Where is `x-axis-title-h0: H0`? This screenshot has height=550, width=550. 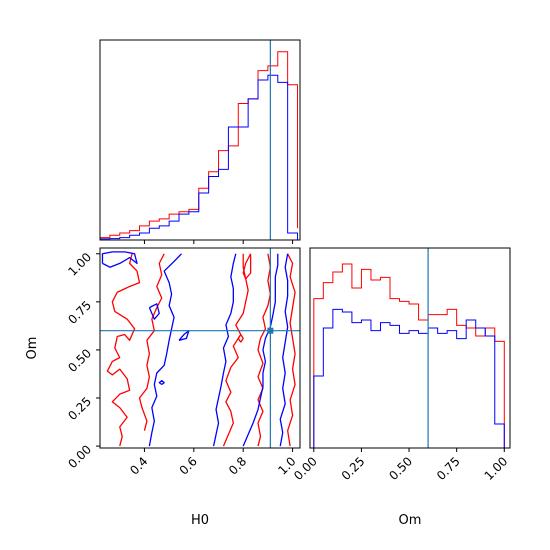
x-axis-title-h0: H0 is located at coordinates (200, 520).